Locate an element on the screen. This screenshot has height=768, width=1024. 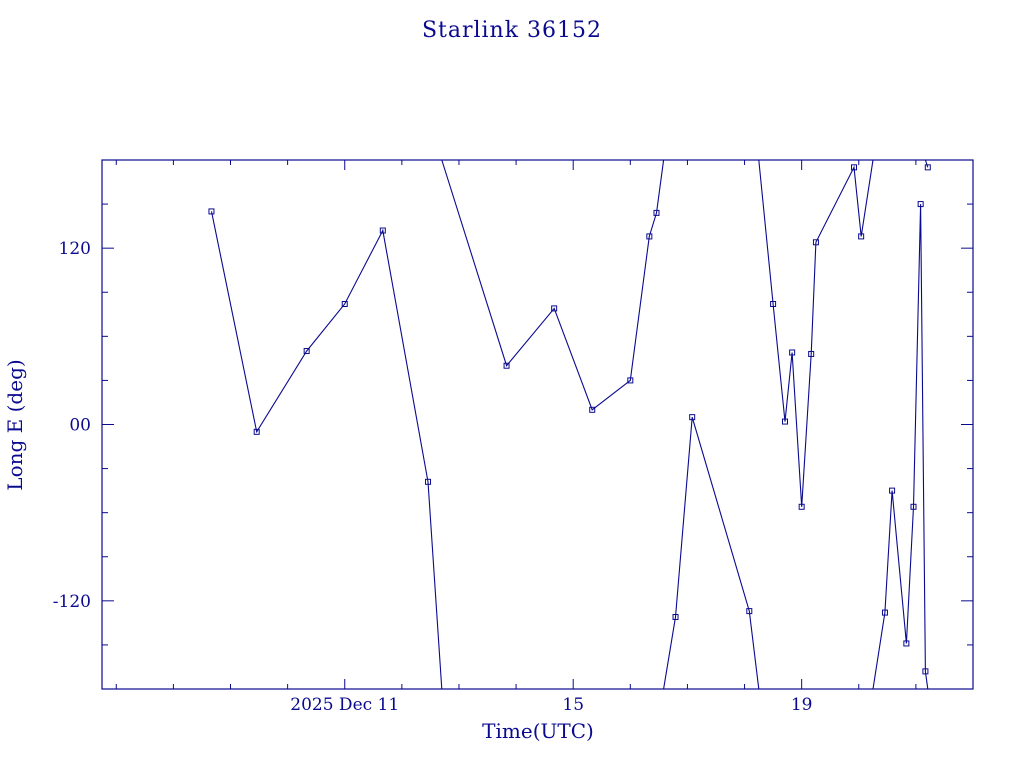
y-tick-label: 120 is located at coordinates (75, 249).